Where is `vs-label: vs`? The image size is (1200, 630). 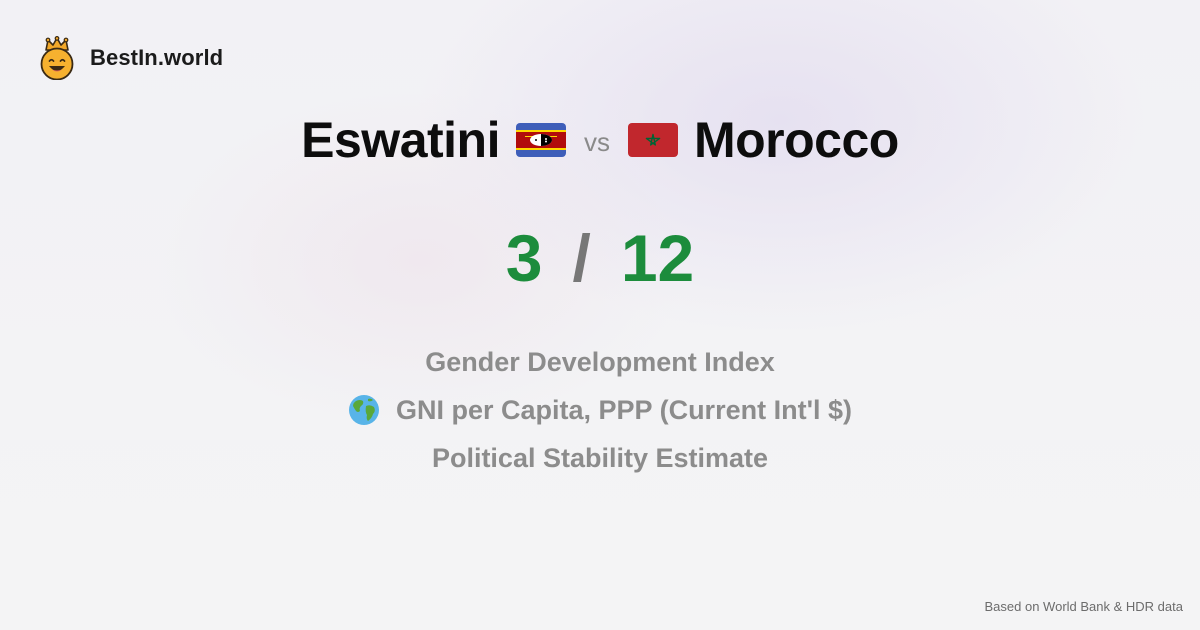 vs-label: vs is located at coordinates (596, 141).